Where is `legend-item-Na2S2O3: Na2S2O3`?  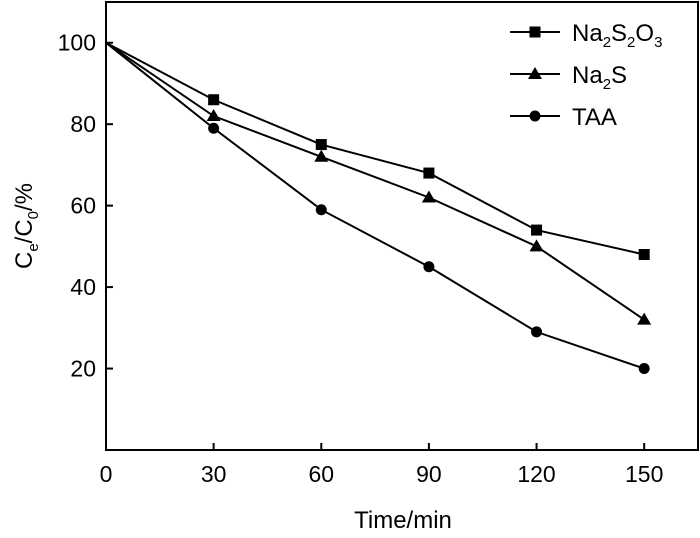 legend-item-Na2S2O3: Na2S2O3 is located at coordinates (586, 35).